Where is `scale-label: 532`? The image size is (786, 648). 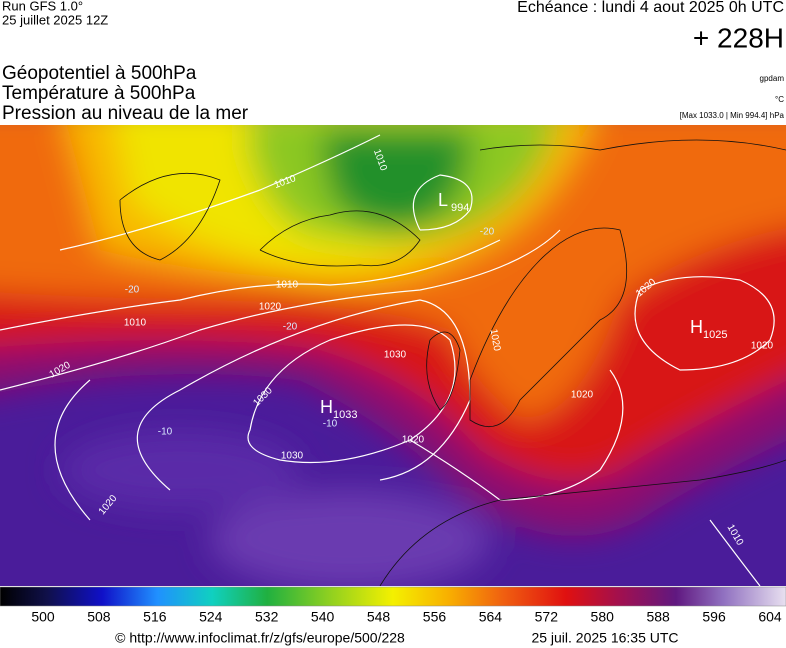 scale-label: 532 is located at coordinates (267, 617).